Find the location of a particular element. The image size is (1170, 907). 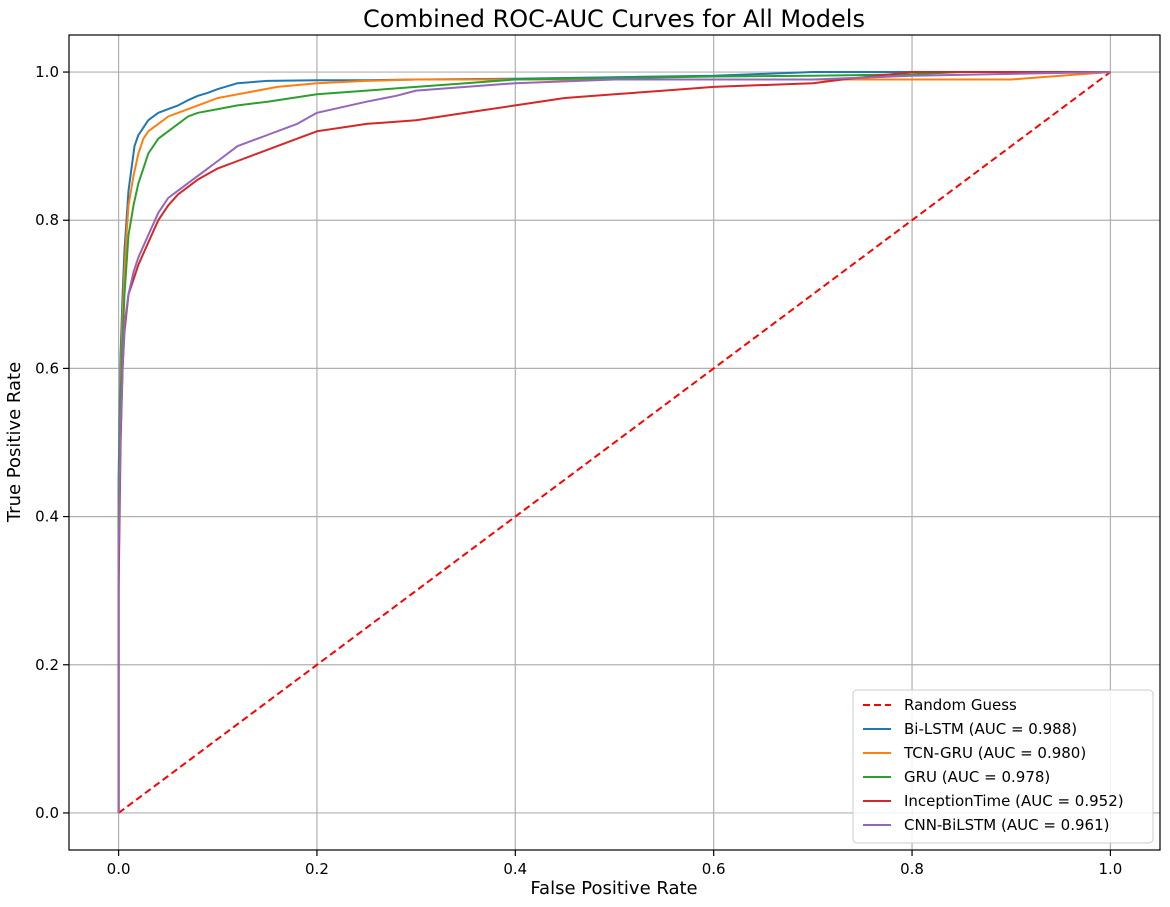

legend-label-1: Bi-LSTM (AUC = 0.988) is located at coordinates (990, 729).